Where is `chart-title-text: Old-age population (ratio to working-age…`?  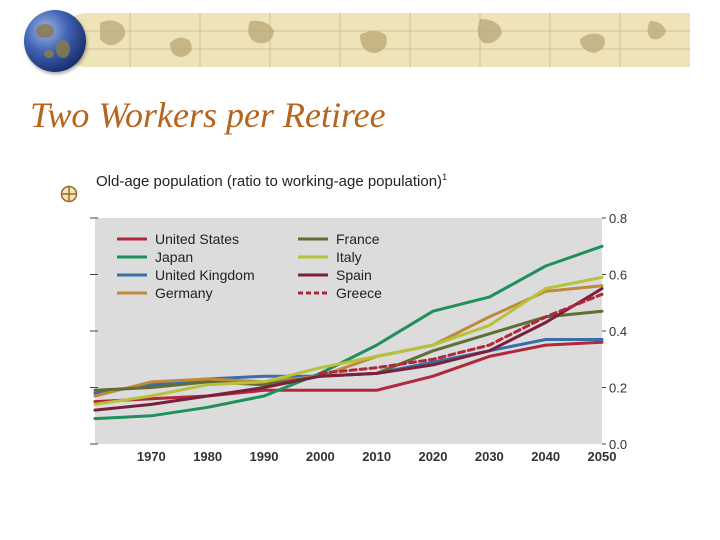
chart-title-text: Old-age population (ratio to working-age… is located at coordinates (269, 181).